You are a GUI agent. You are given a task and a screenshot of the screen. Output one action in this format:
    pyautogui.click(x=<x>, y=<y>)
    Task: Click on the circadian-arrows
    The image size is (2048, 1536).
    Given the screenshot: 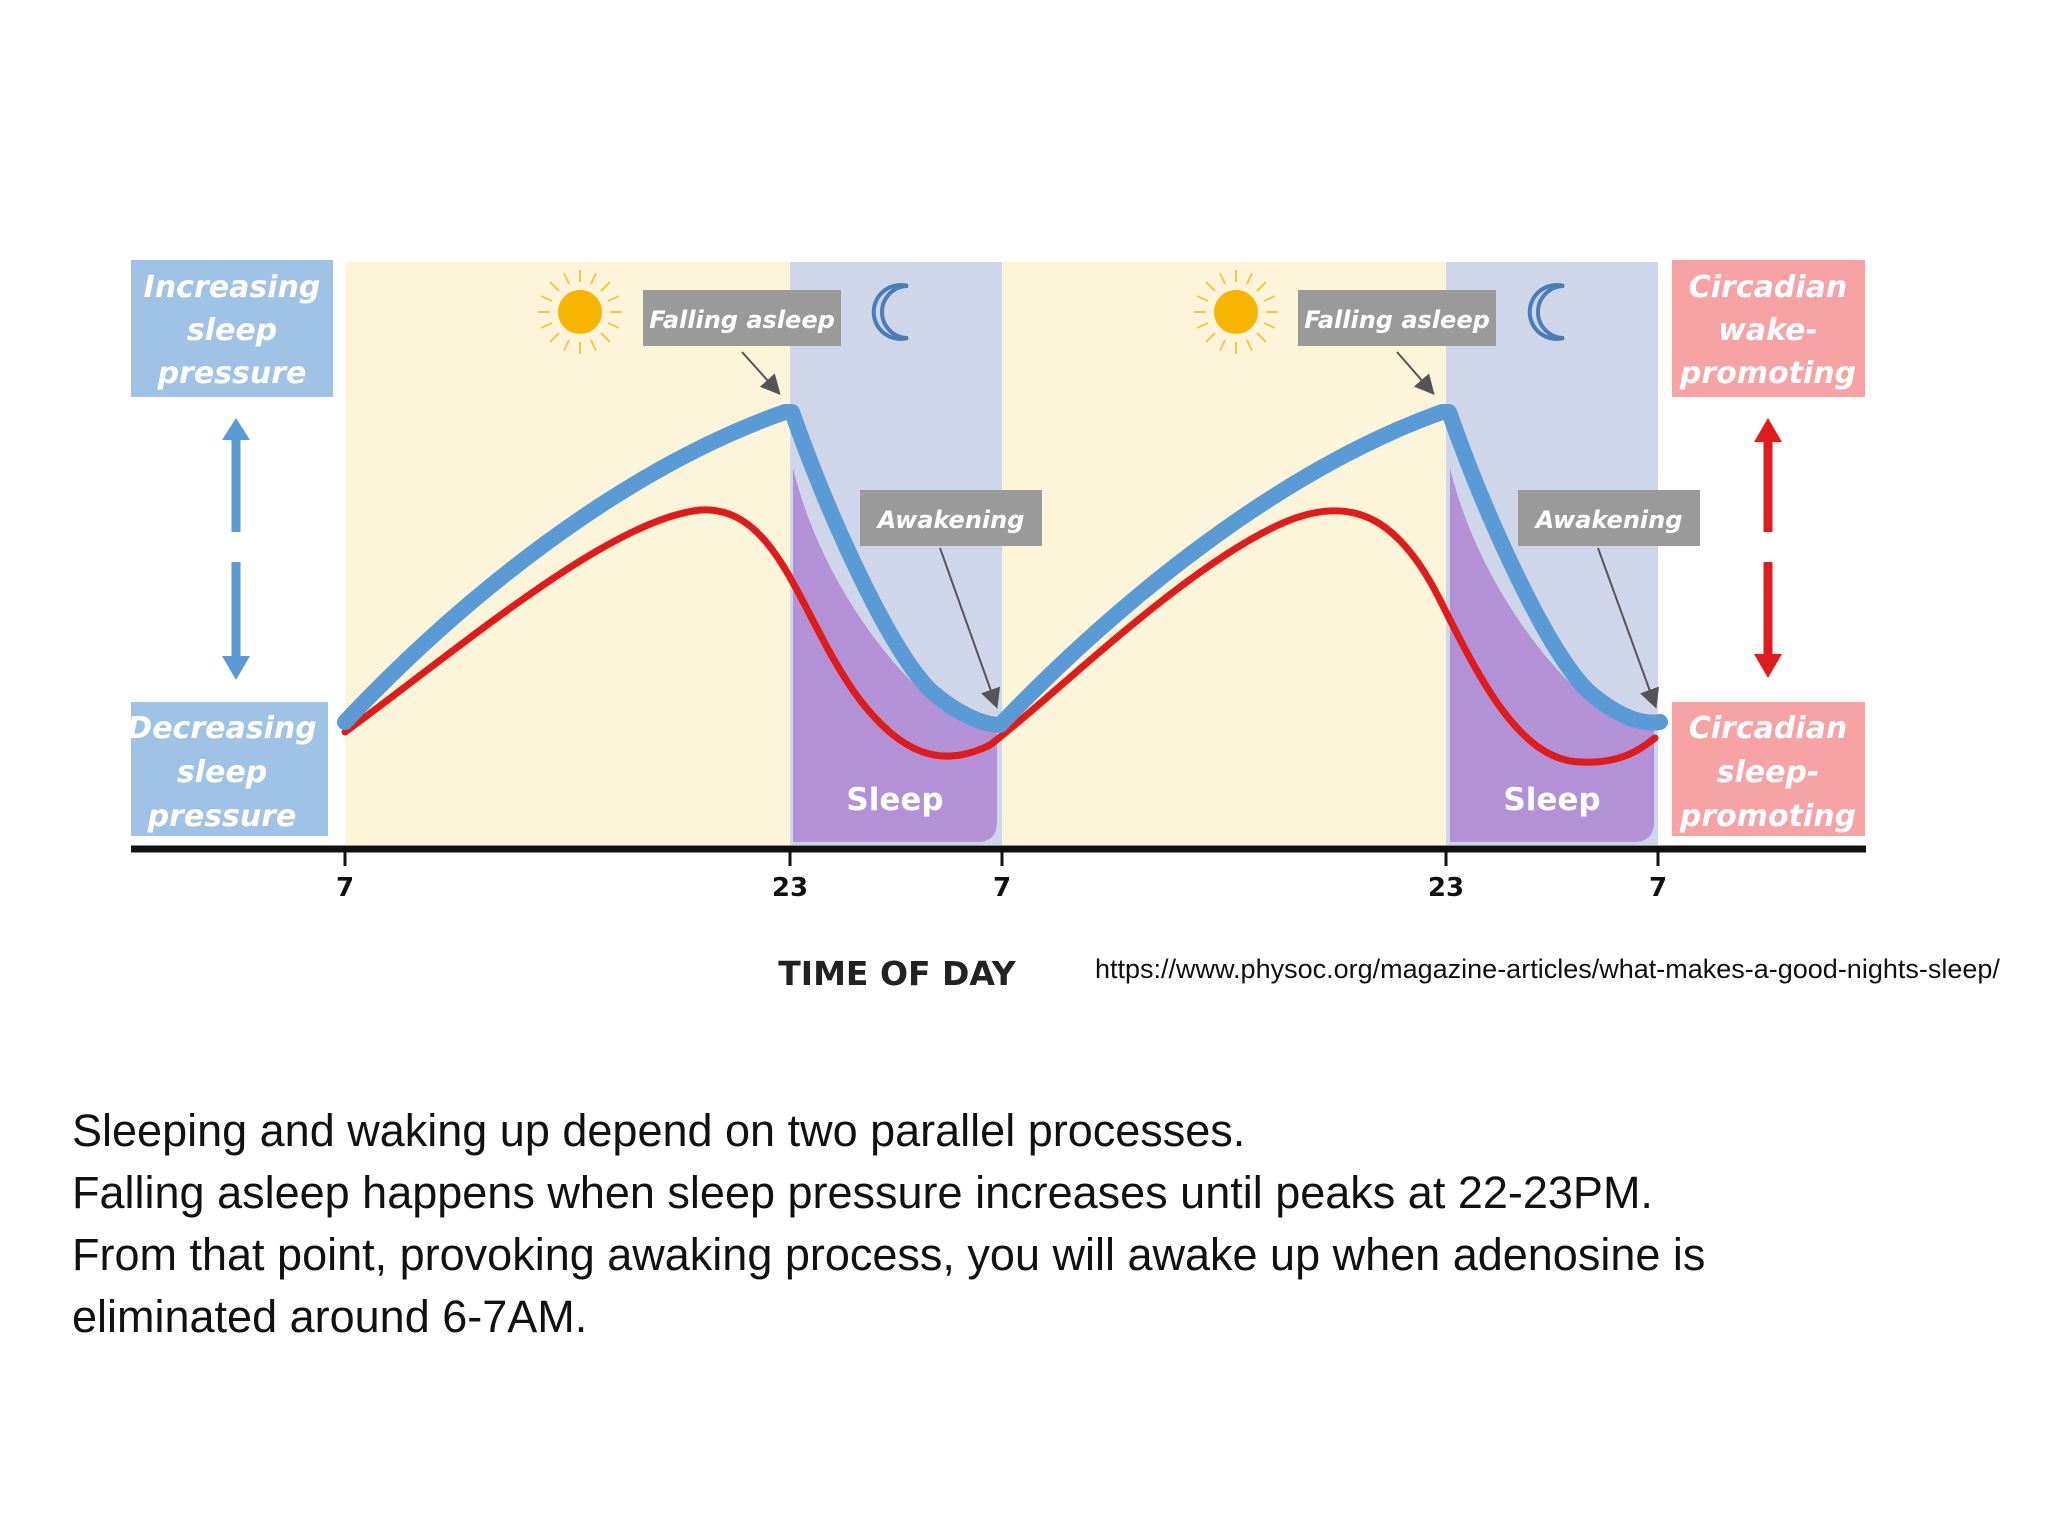 What is the action you would take?
    pyautogui.click(x=1768, y=548)
    